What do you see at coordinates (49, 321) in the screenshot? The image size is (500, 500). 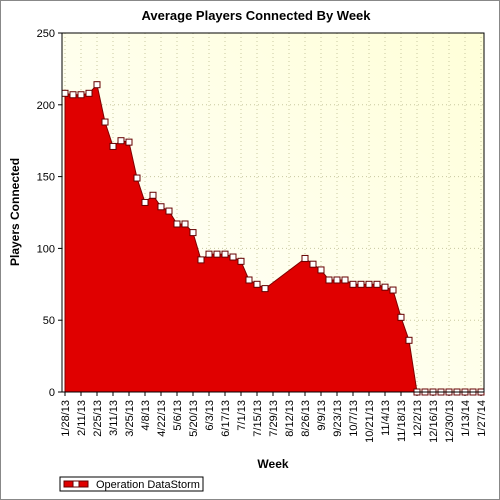 I see `y-tick-label: 50` at bounding box center [49, 321].